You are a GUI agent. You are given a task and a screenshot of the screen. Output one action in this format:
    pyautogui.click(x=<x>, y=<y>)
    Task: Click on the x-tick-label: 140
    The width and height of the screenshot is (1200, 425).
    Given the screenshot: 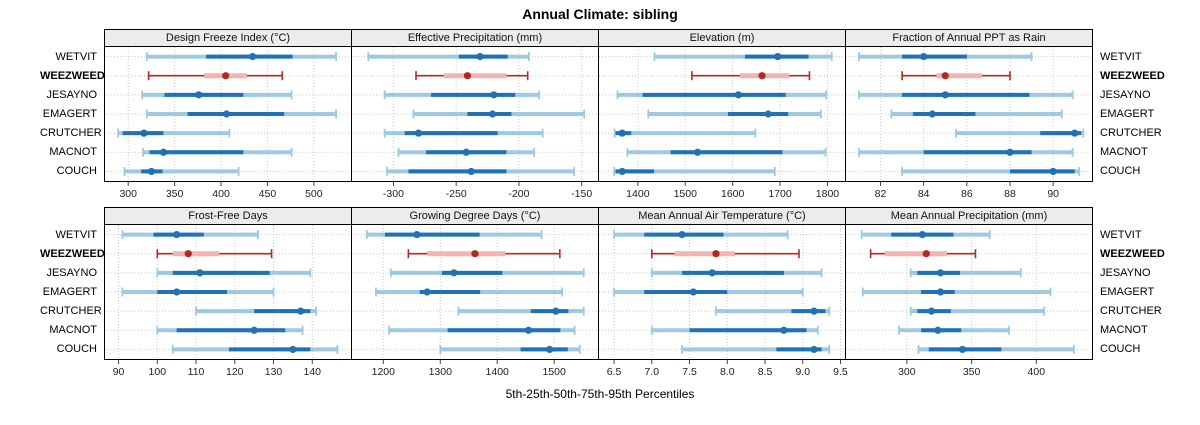 What is the action you would take?
    pyautogui.click(x=312, y=372)
    